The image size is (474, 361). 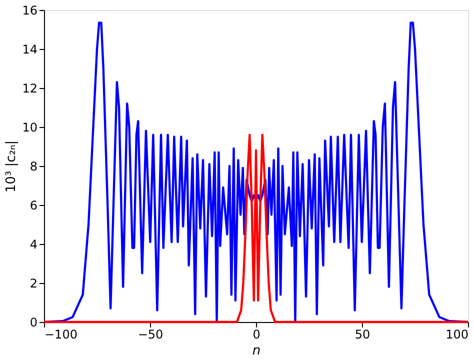 I want to click on x-tick-label: 50, so click(x=362, y=335).